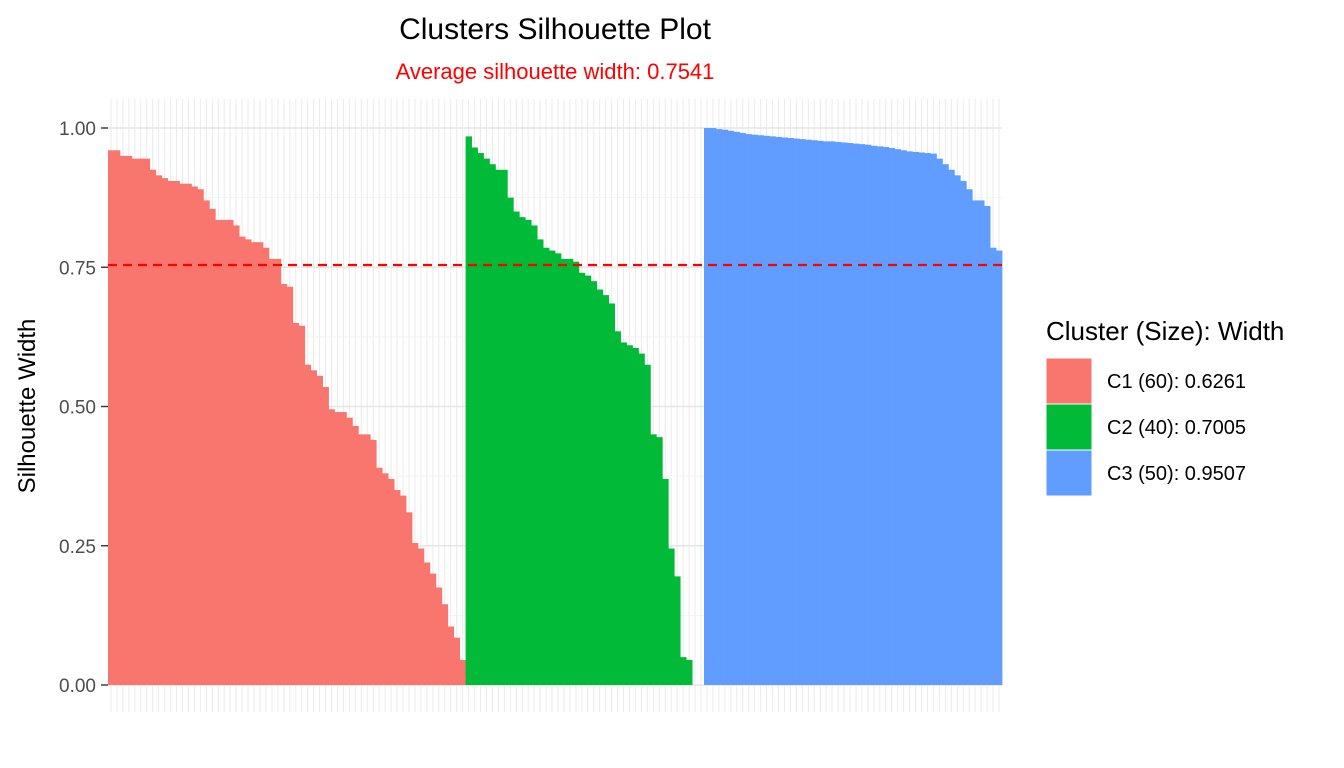  I want to click on y-tick-label: 0.50, so click(77, 408).